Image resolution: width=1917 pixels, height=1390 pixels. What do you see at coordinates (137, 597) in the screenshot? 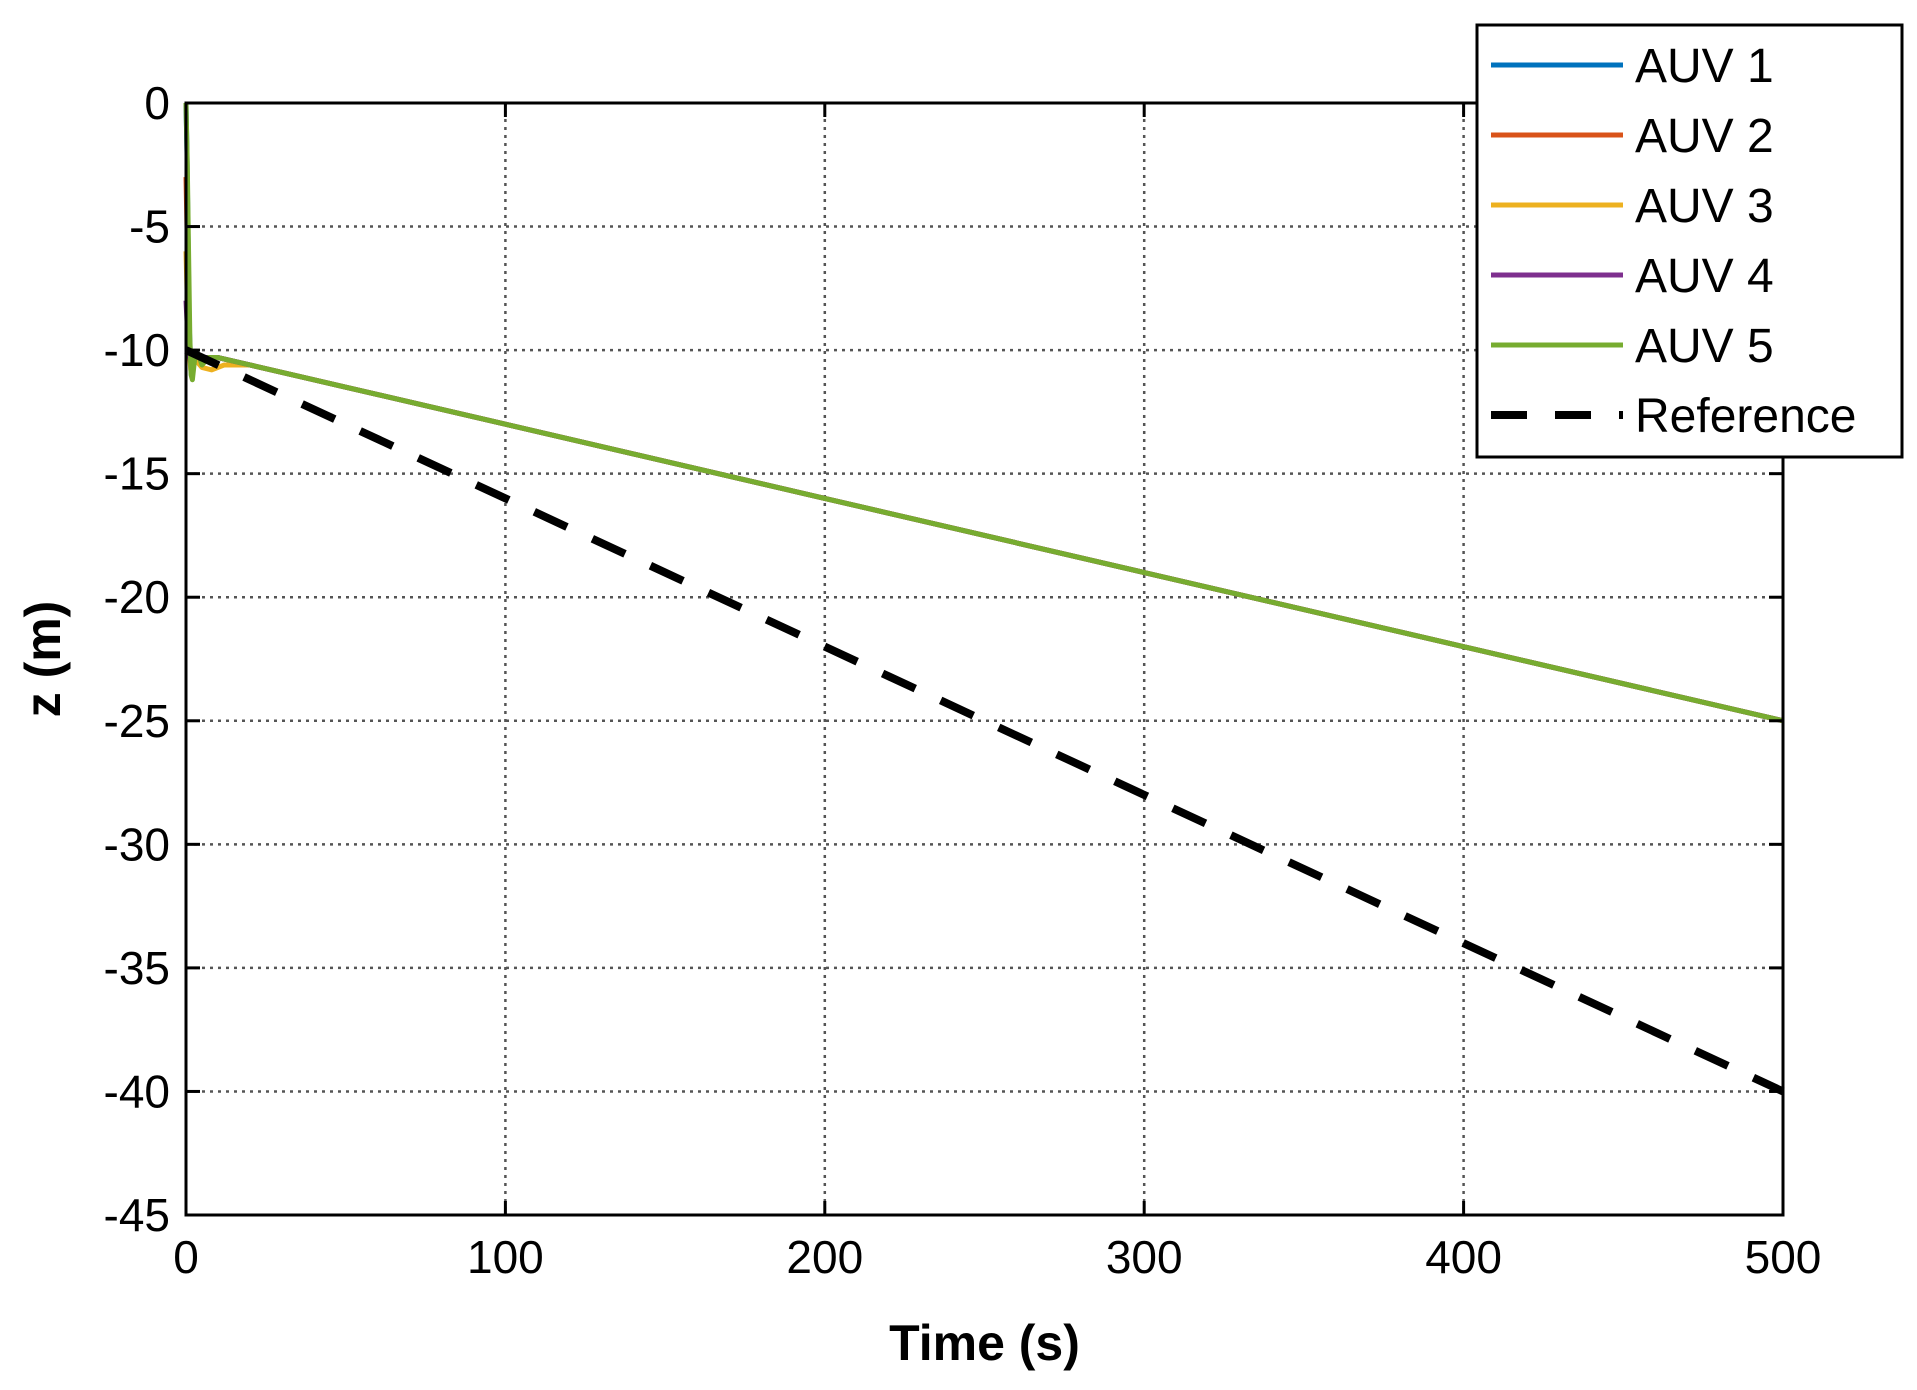
I see `y-tick-label: -20` at bounding box center [137, 597].